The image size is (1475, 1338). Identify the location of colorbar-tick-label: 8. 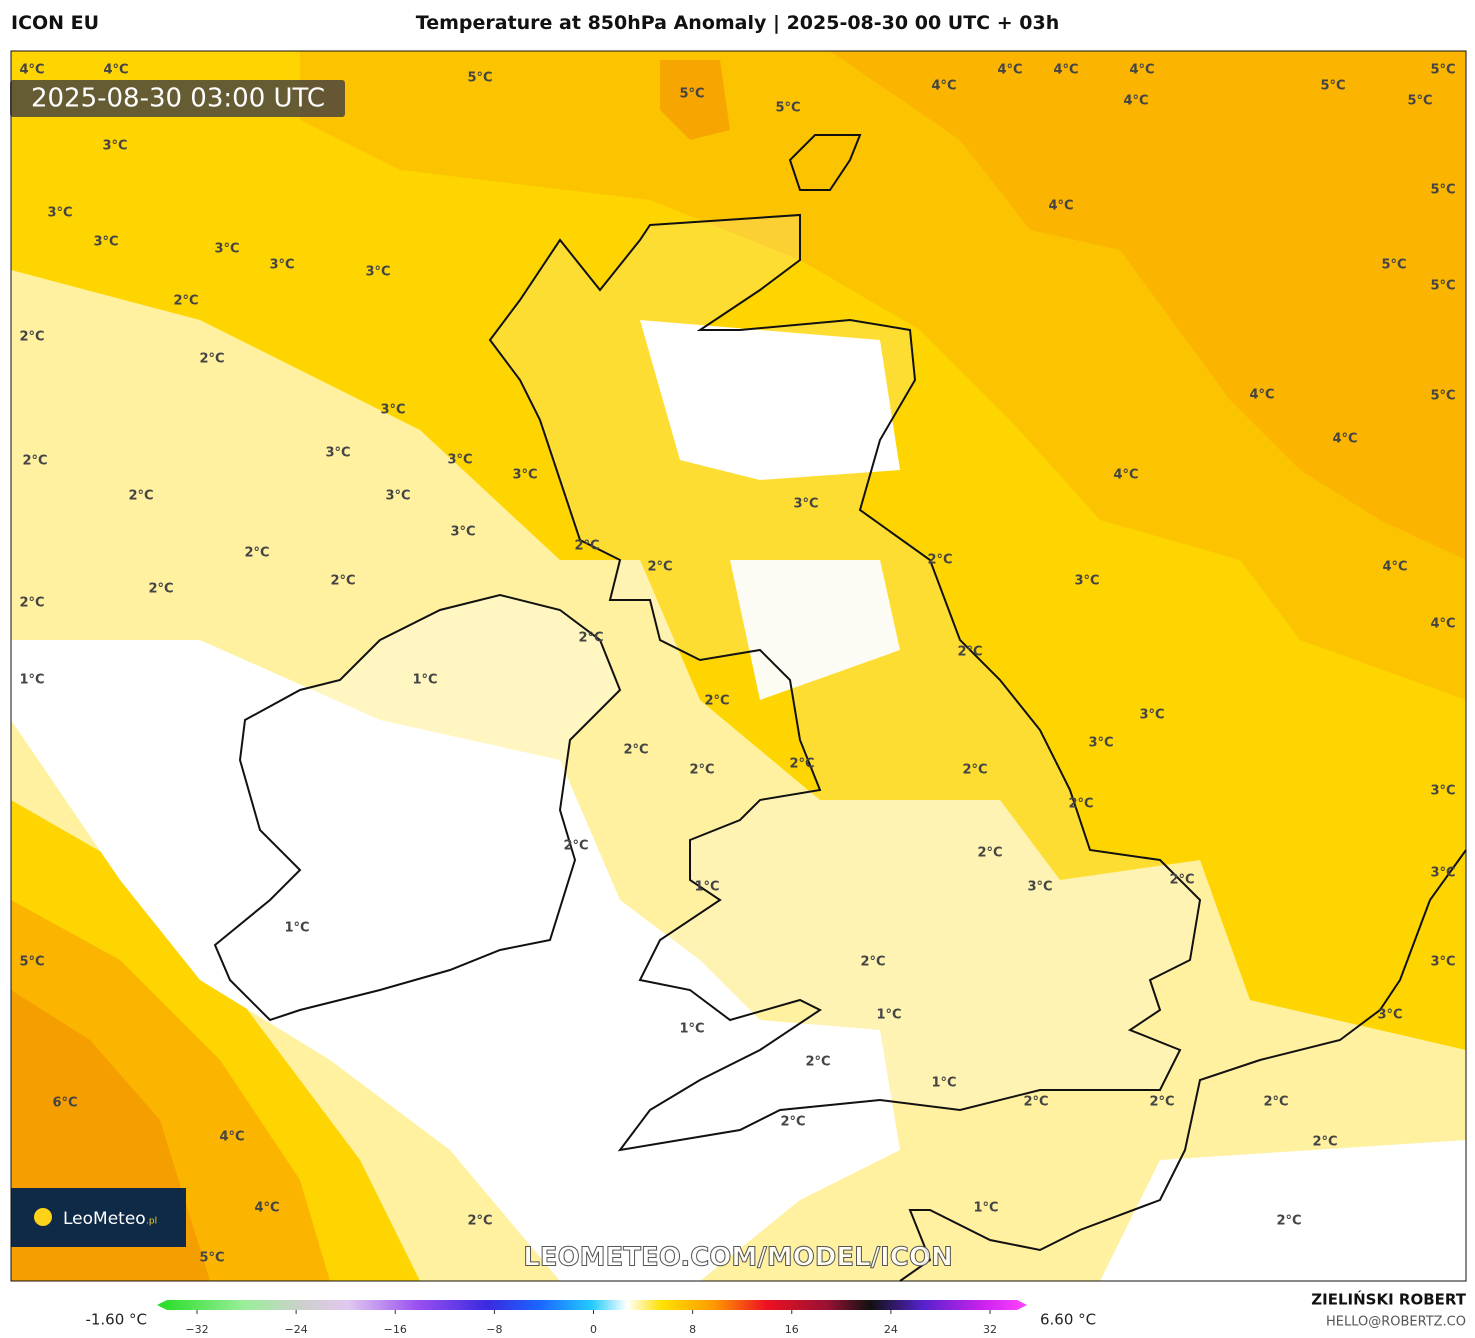
(692, 1329).